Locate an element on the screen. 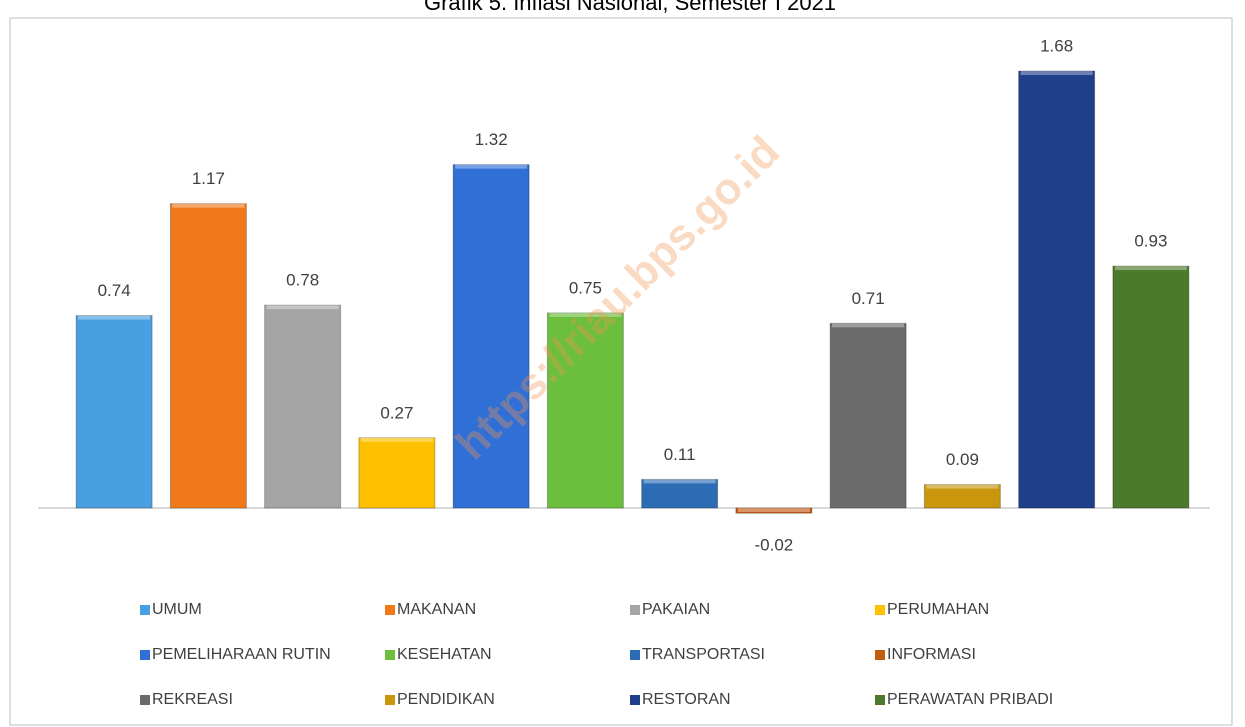 The height and width of the screenshot is (727, 1245). data-label: 0.27 is located at coordinates (396, 412).